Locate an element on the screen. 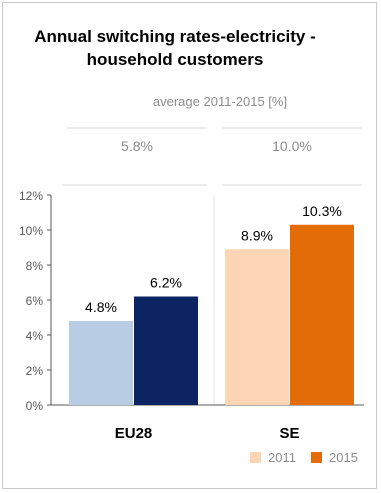  data-label-eu28-2011: 4.8% is located at coordinates (101, 307).